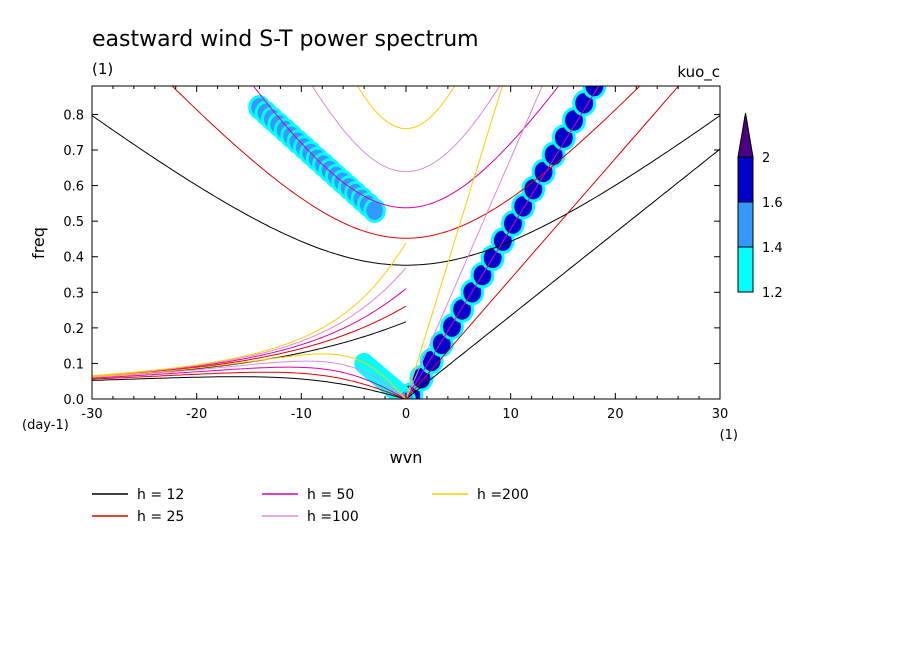 This screenshot has height=654, width=904. Describe the element at coordinates (698, 72) in the screenshot. I see `model-label: kuo_c` at that location.